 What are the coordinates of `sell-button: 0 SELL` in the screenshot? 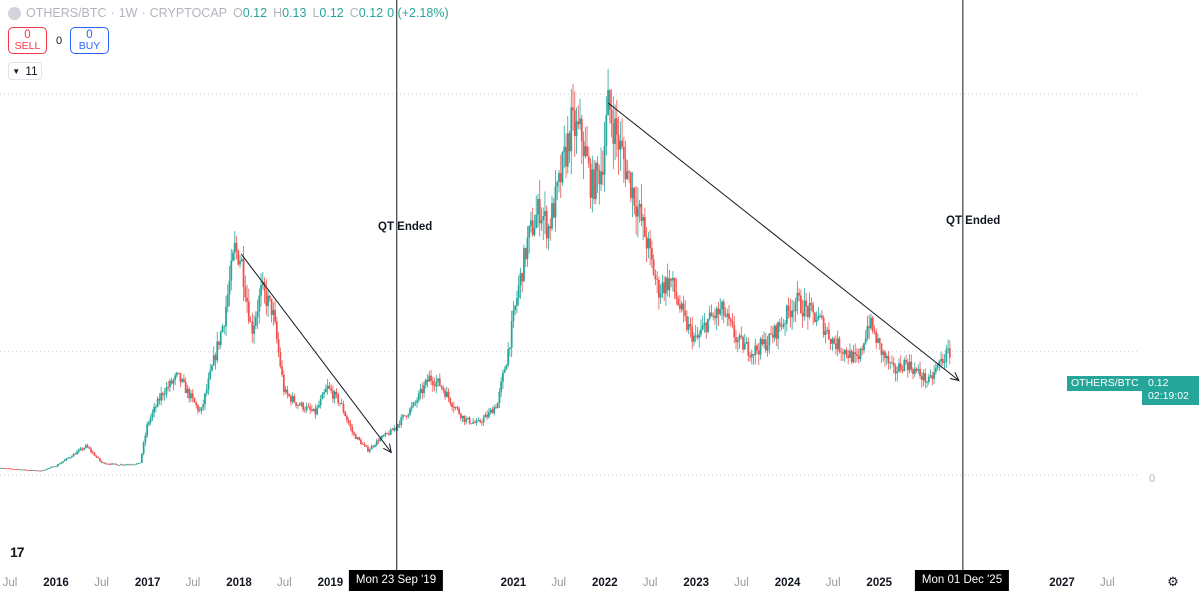 It's located at (27, 40).